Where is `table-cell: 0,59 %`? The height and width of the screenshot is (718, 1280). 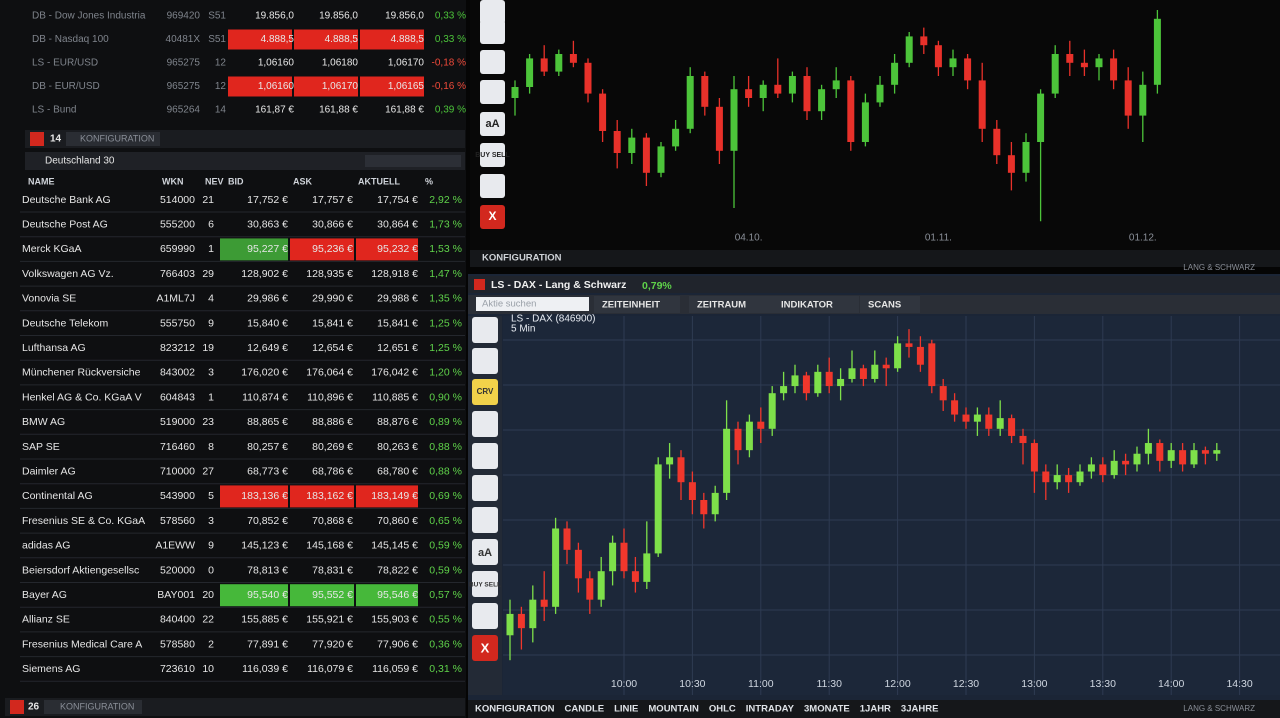 table-cell: 0,59 % is located at coordinates (445, 546).